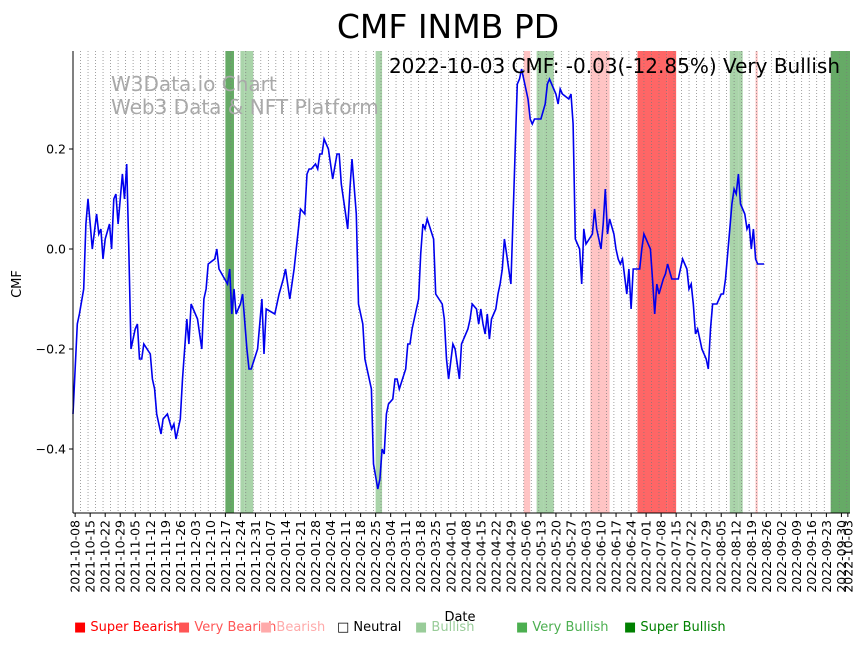  I want to click on legend-item-bearish: ■ Bearish, so click(292, 627).